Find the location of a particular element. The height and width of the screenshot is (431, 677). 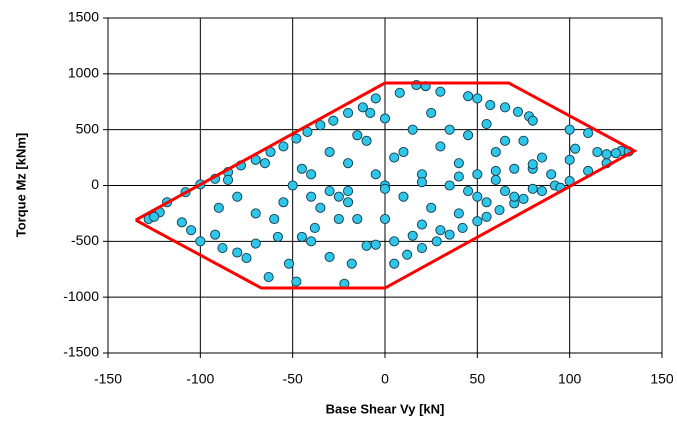

x-tick-label: 50 is located at coordinates (478, 379).